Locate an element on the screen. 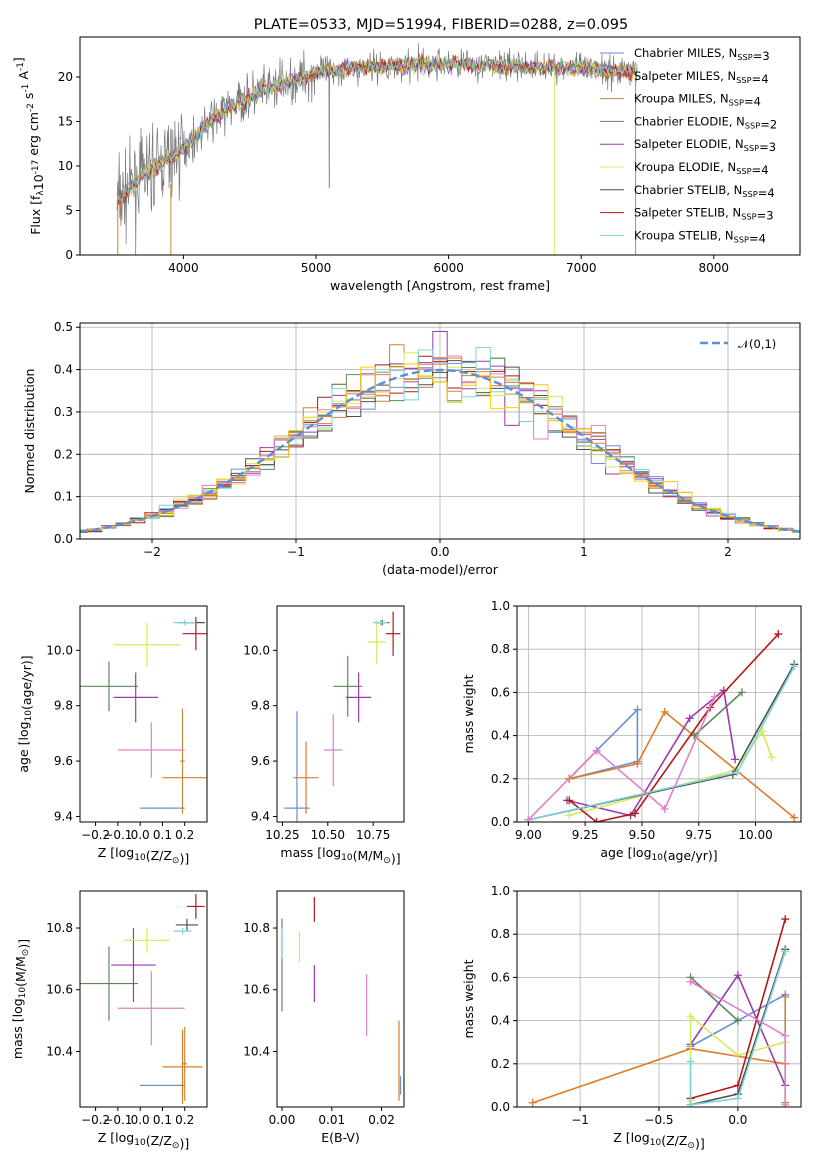 The width and height of the screenshot is (819, 1170). x-axis-label: E(B-V) is located at coordinates (340, 1137).